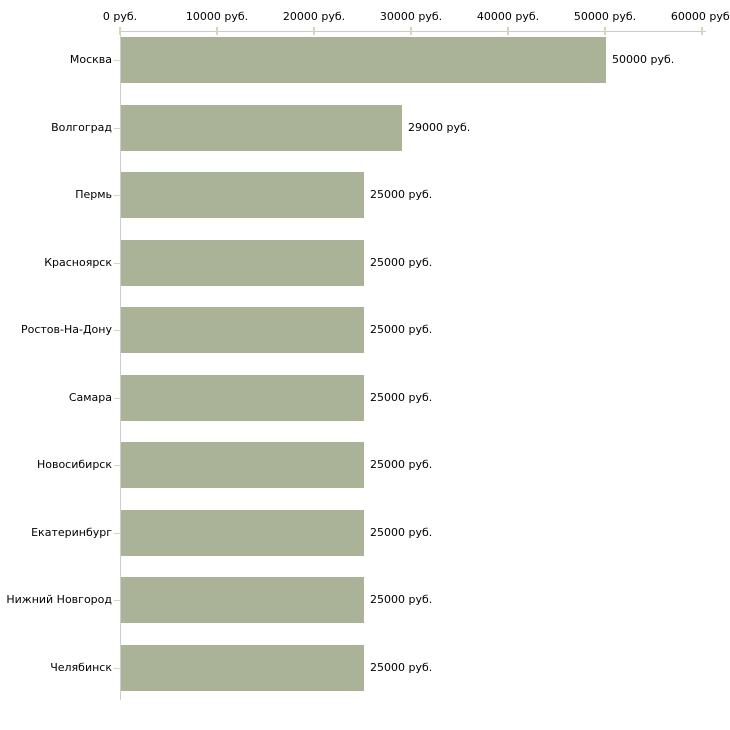 Image resolution: width=730 pixels, height=730 pixels. I want to click on x-axis-line, so click(413, 31).